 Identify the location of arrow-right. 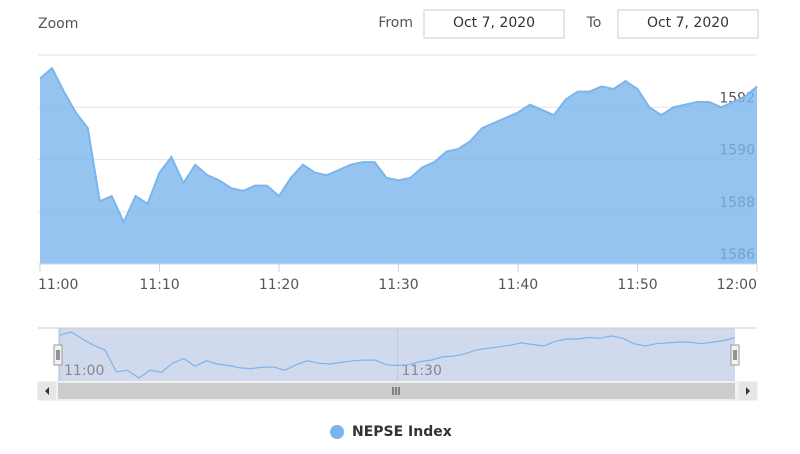
(748, 391).